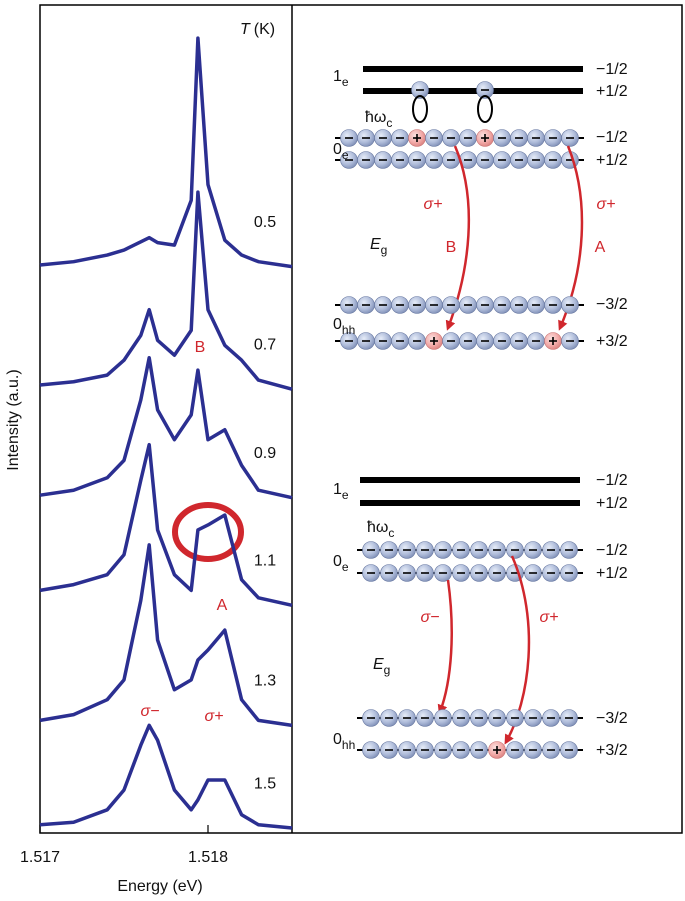 The image size is (685, 901). Describe the element at coordinates (265, 453) in the screenshot. I see `series-label: 0.9` at that location.